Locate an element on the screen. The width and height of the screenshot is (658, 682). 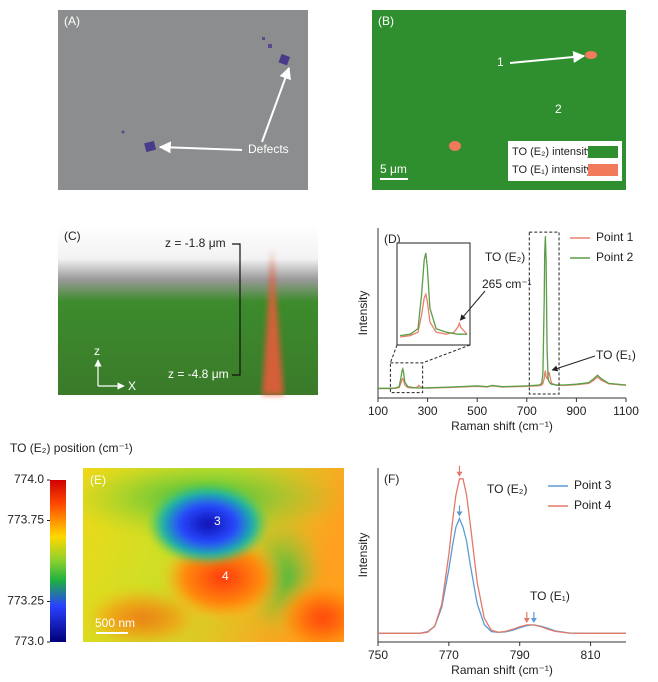
x-tick-label: 700 is located at coordinates (527, 411).